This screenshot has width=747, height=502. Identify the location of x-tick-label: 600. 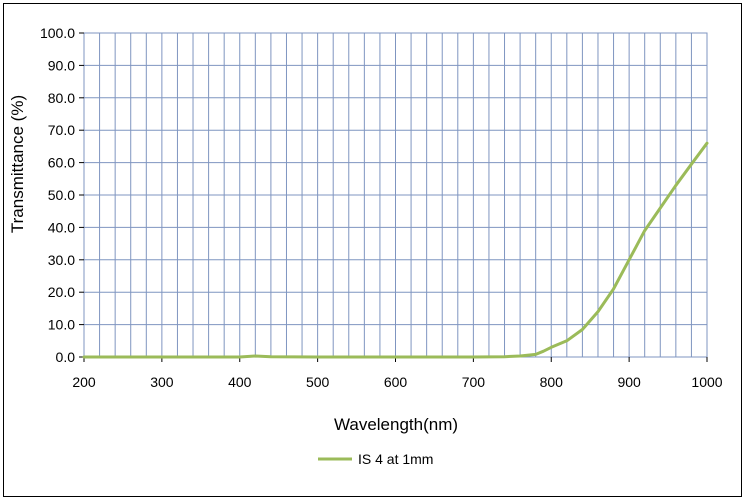
(396, 382).